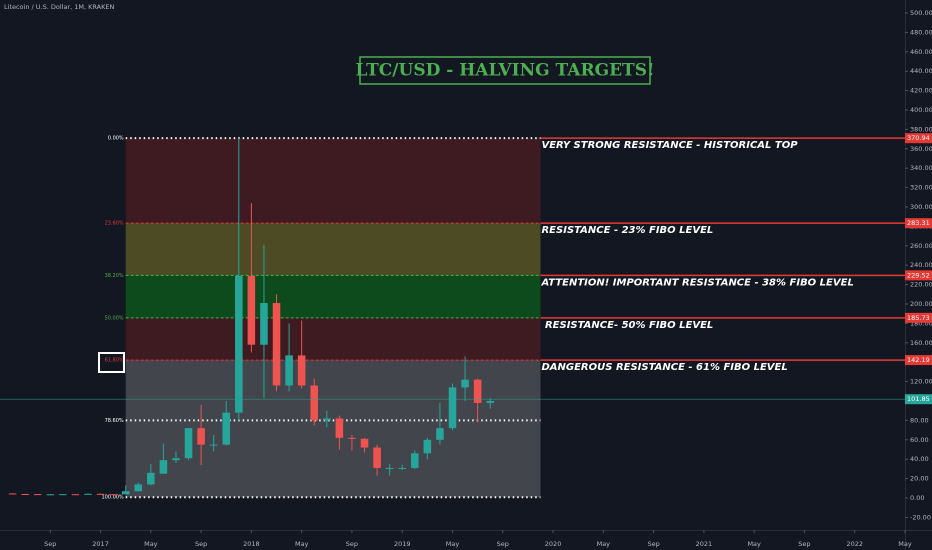 The width and height of the screenshot is (932, 550). I want to click on y-tick-label: 40.00, so click(919, 459).